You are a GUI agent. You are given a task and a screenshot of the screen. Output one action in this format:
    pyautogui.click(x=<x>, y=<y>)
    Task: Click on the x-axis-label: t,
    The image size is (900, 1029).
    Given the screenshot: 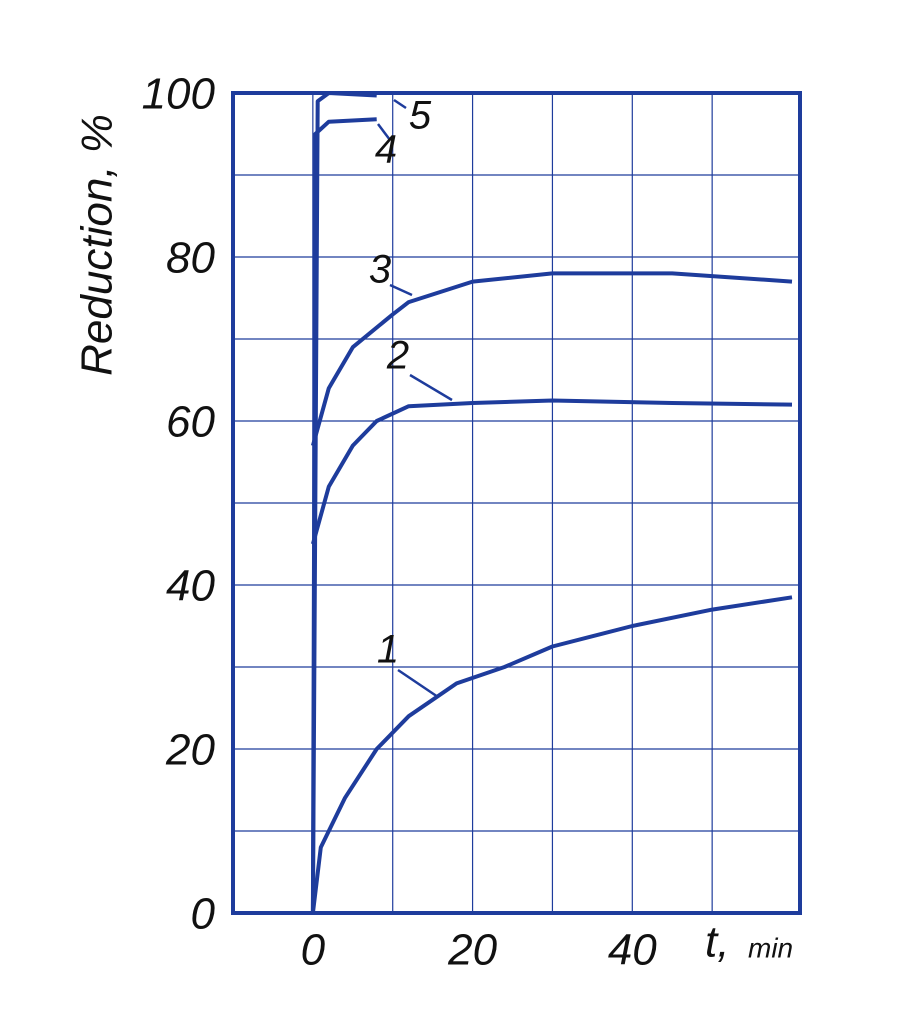 What is the action you would take?
    pyautogui.click(x=717, y=942)
    